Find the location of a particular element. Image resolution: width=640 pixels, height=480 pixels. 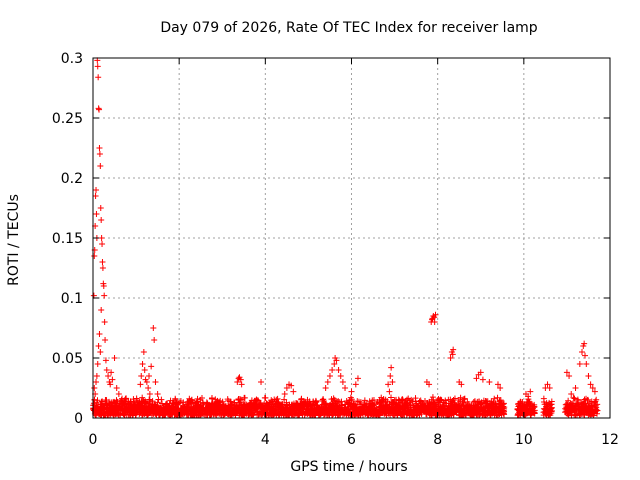

y-tick-label: 0.05 is located at coordinates (67, 359).